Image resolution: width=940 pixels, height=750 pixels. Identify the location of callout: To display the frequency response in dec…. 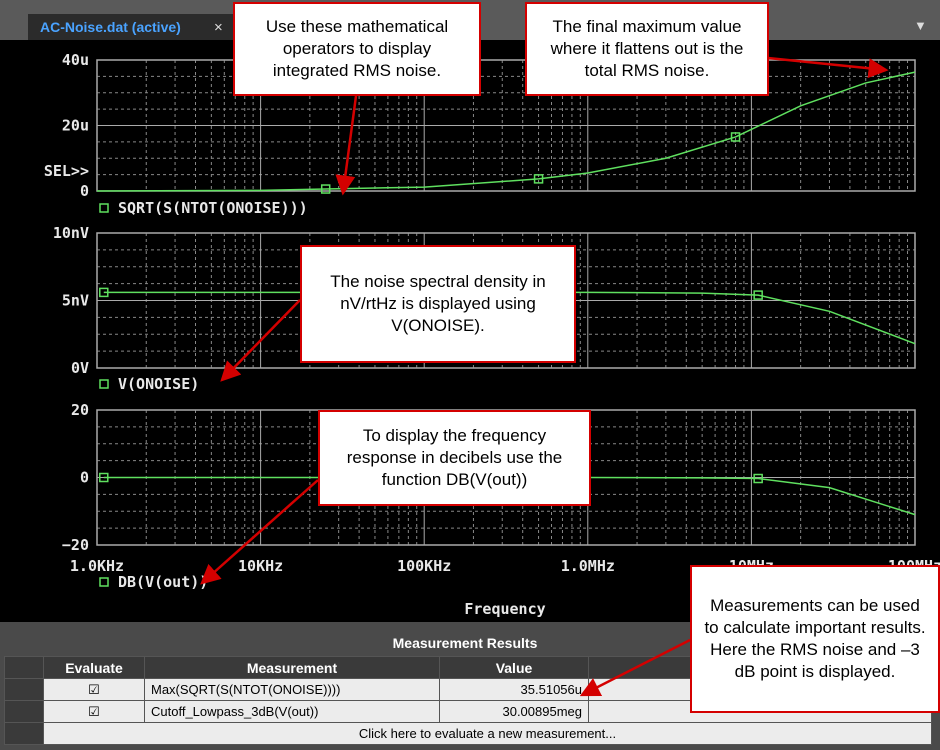
(454, 458).